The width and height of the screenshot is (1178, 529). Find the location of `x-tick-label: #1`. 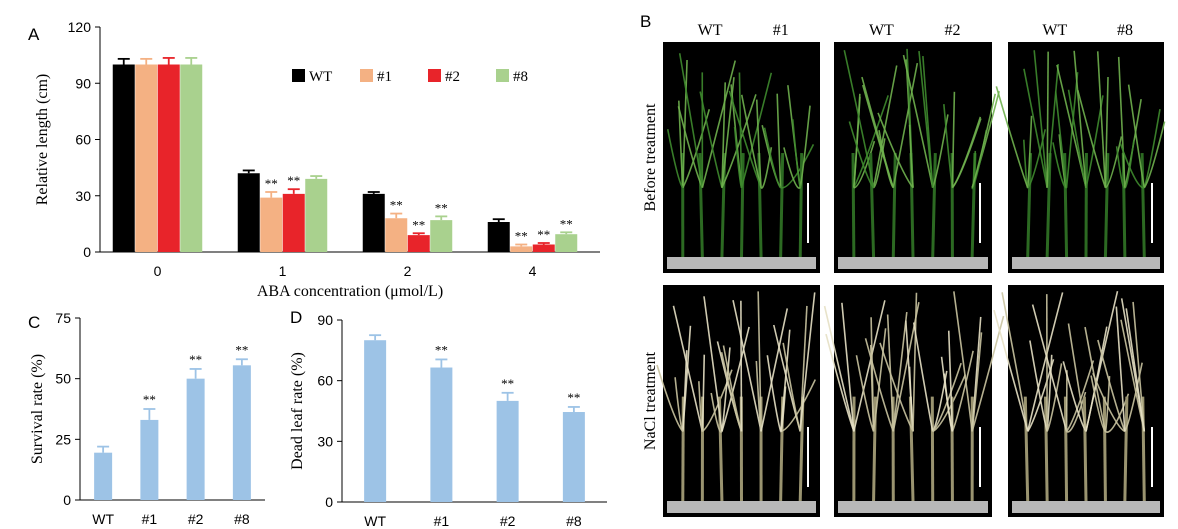

x-tick-label: #1 is located at coordinates (442, 521).